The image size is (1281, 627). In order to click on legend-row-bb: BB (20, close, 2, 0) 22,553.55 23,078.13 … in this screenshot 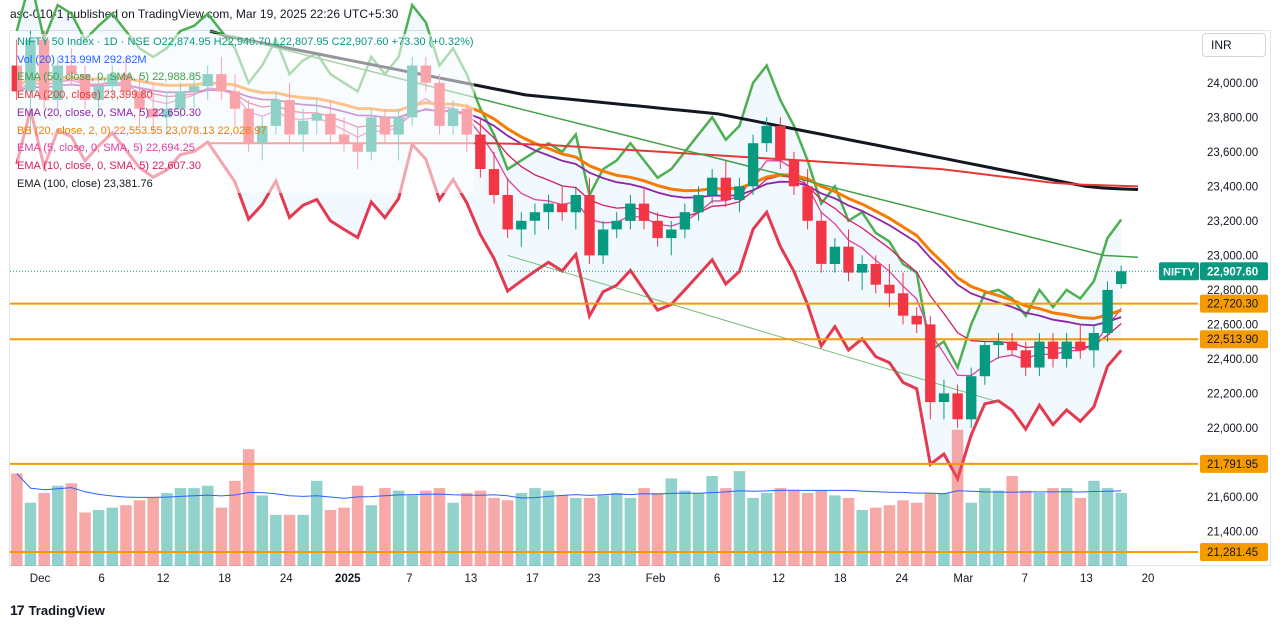, I will do `click(245, 131)`.